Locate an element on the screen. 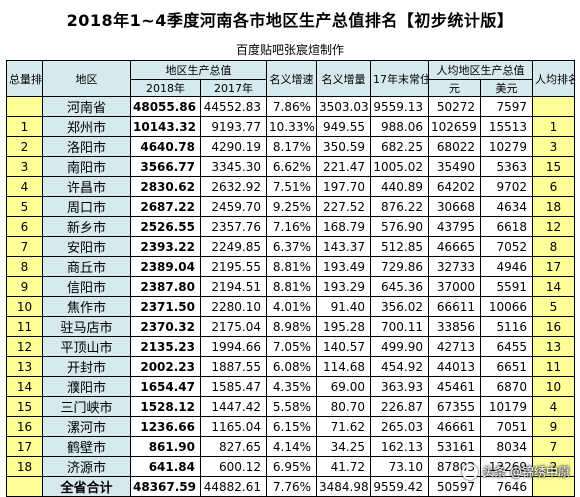 The image size is (580, 497). cell-nominal-growth: 4.14% is located at coordinates (291, 446).